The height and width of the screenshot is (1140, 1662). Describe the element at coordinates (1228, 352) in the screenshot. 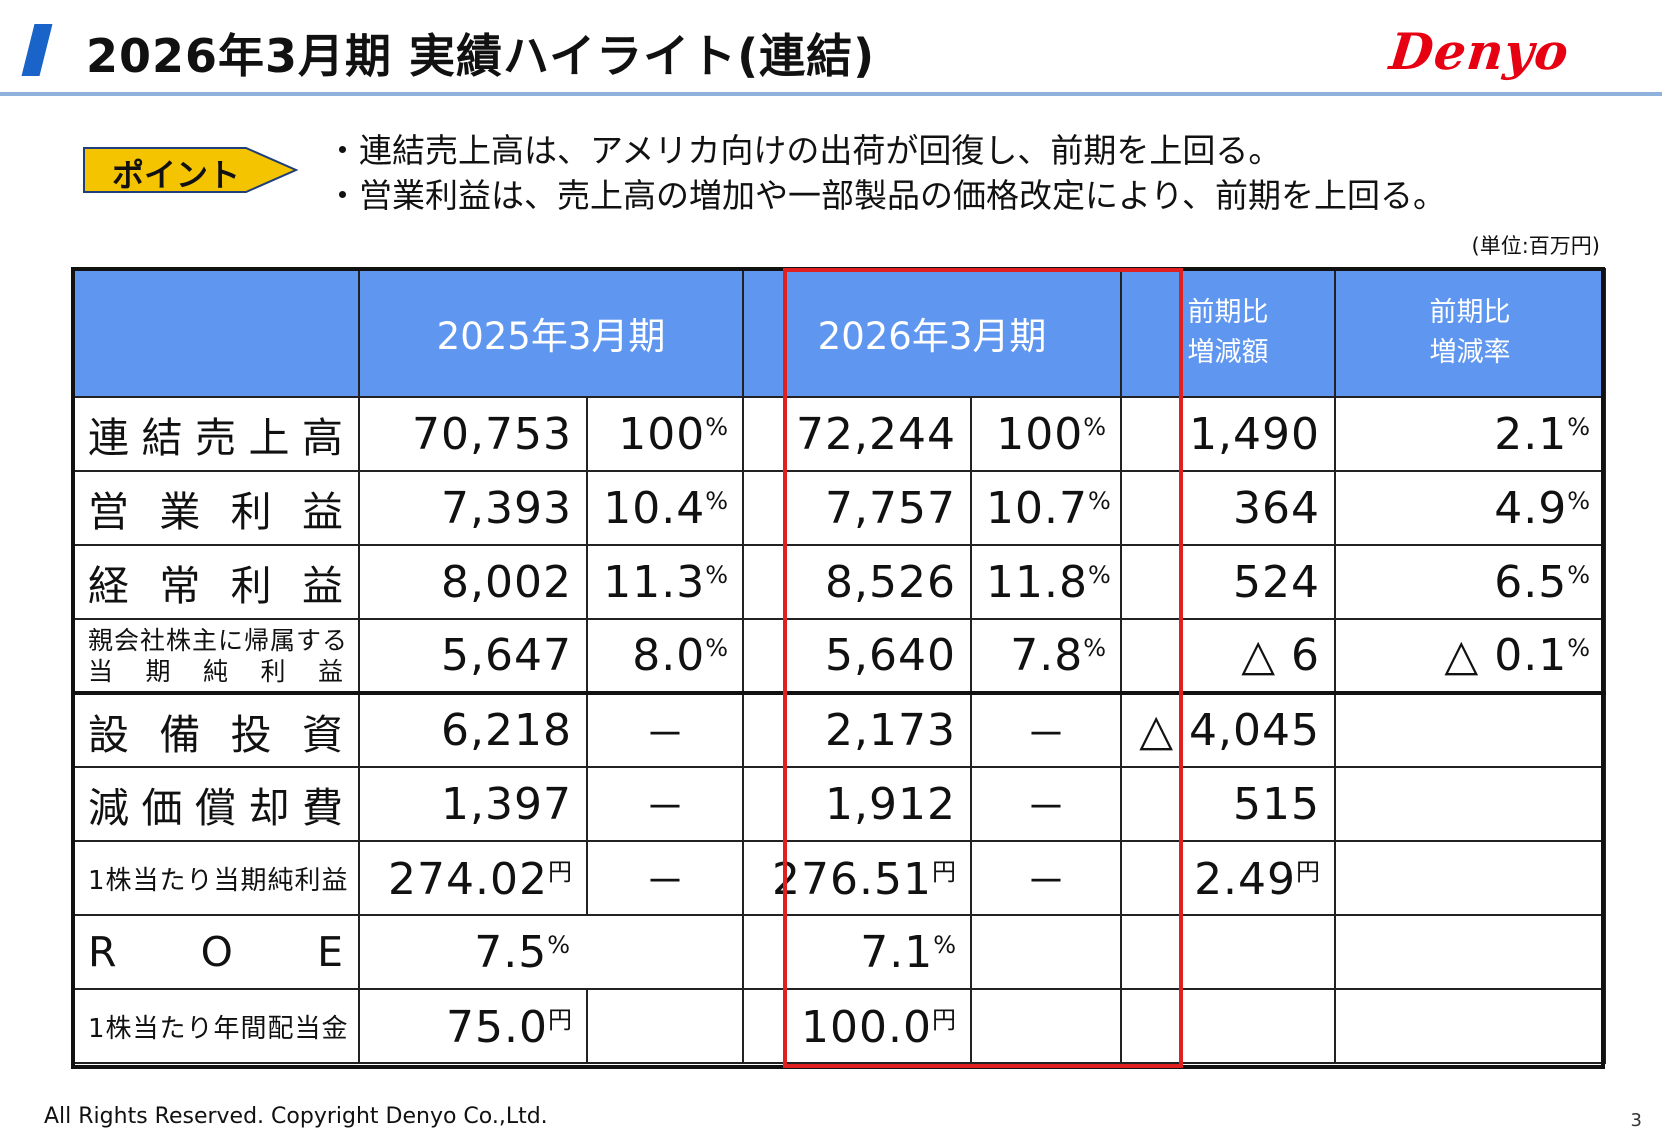

I see `header-change-amount-line2: 増減額` at that location.